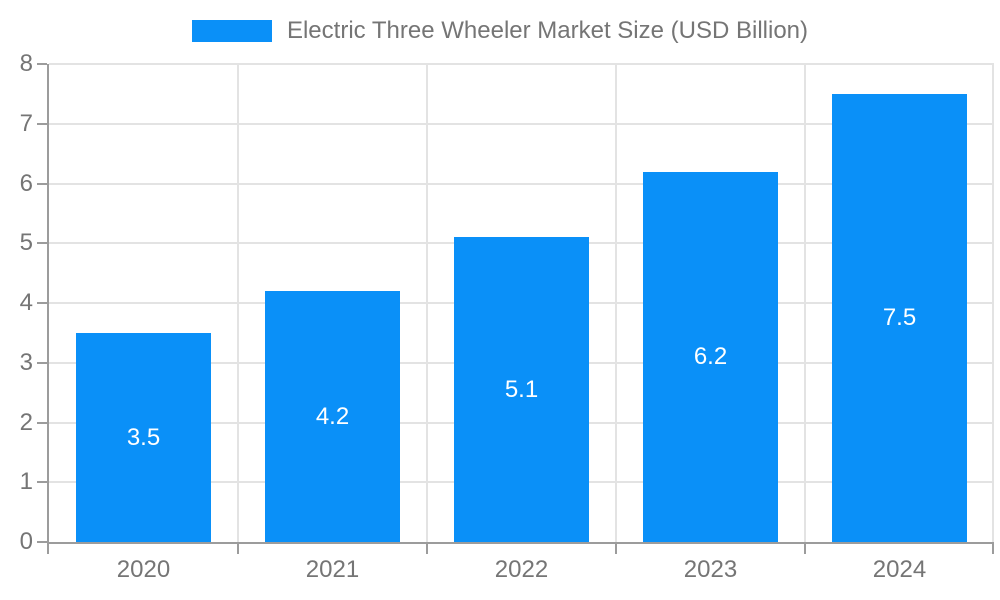  What do you see at coordinates (26, 63) in the screenshot?
I see `y-axis-tick-label: 8` at bounding box center [26, 63].